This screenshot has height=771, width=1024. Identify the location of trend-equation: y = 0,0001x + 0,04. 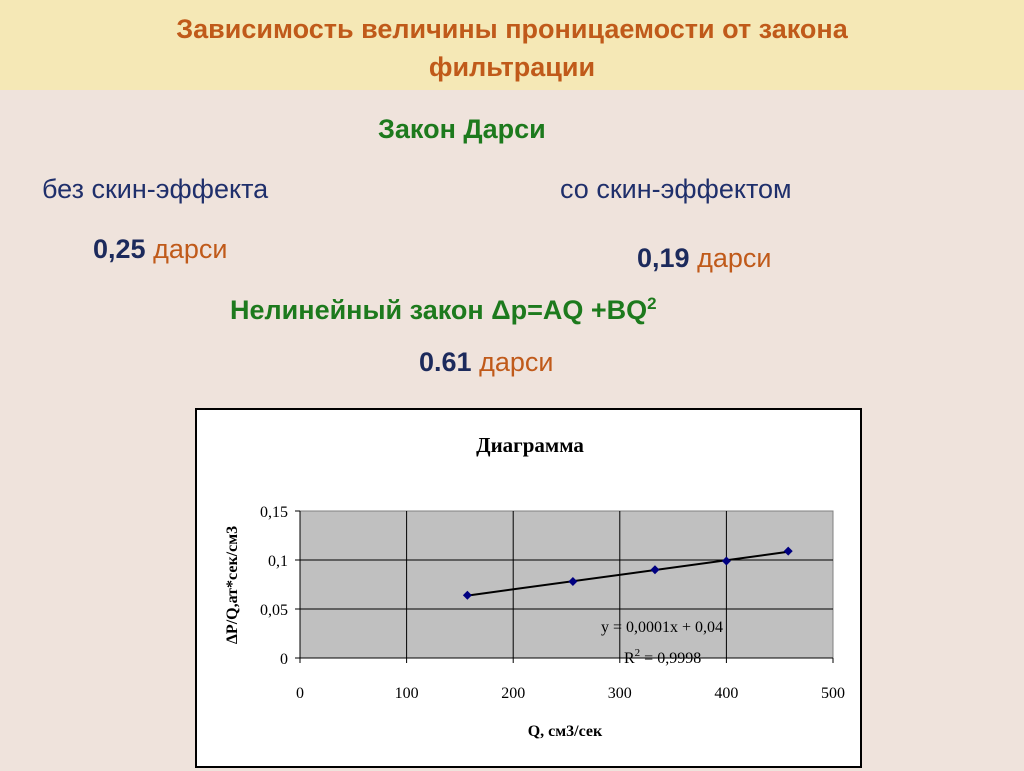
(662, 627).